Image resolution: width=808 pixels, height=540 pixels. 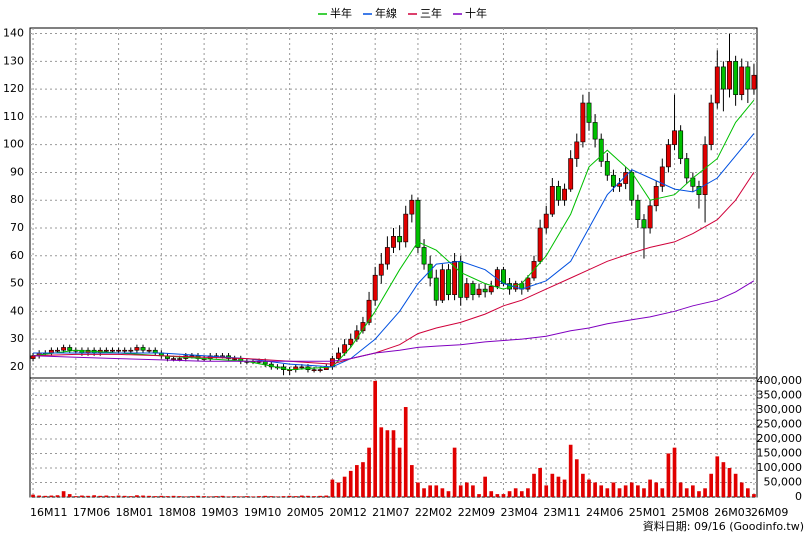 What do you see at coordinates (780, 452) in the screenshot?
I see `y2-tick-label: 150,000` at bounding box center [780, 452].